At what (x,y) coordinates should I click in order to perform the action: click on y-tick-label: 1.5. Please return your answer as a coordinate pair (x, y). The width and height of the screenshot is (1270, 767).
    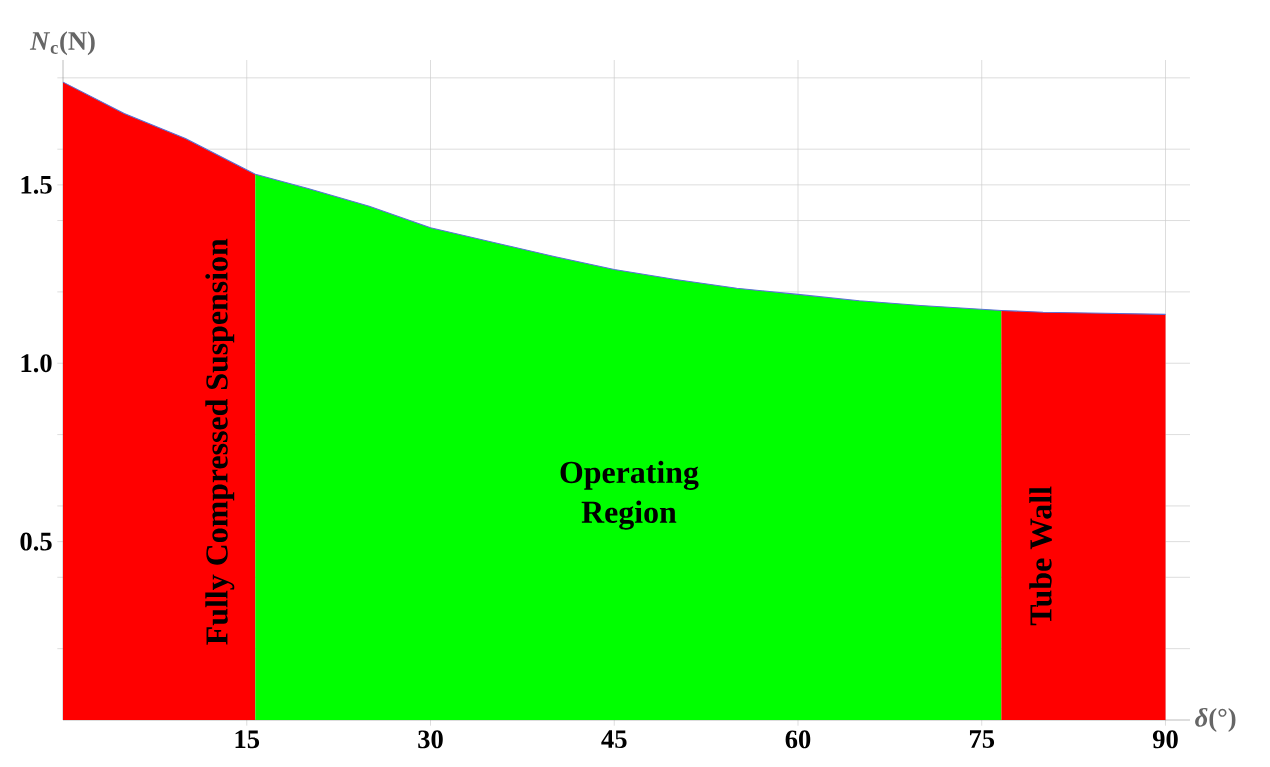
    Looking at the image, I should click on (36, 184).